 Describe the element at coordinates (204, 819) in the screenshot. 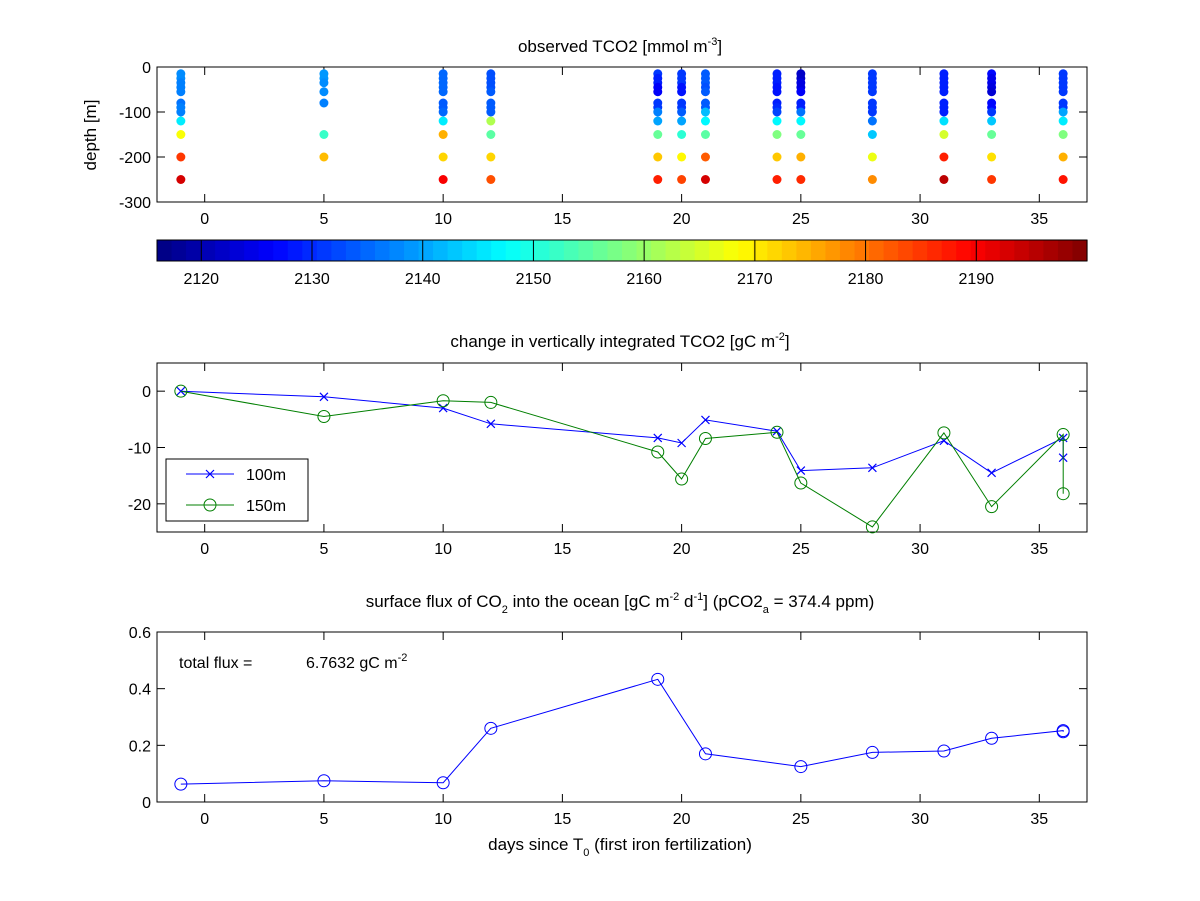

I see `panel3-xtick-label: 0` at that location.